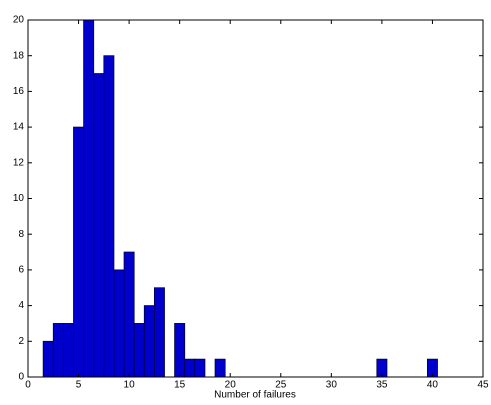  Describe the element at coordinates (19, 20) in the screenshot. I see `y-tick-label: 20` at that location.